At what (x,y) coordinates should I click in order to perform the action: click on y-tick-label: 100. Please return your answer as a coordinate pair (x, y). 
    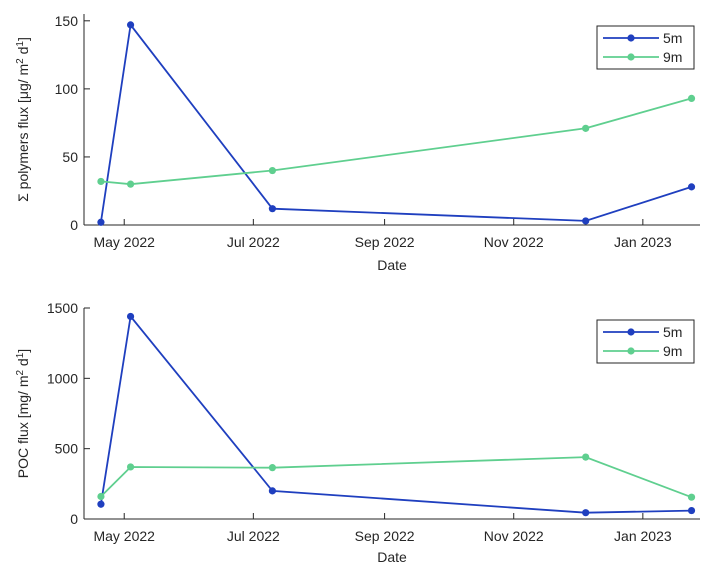
    Looking at the image, I should click on (67, 89).